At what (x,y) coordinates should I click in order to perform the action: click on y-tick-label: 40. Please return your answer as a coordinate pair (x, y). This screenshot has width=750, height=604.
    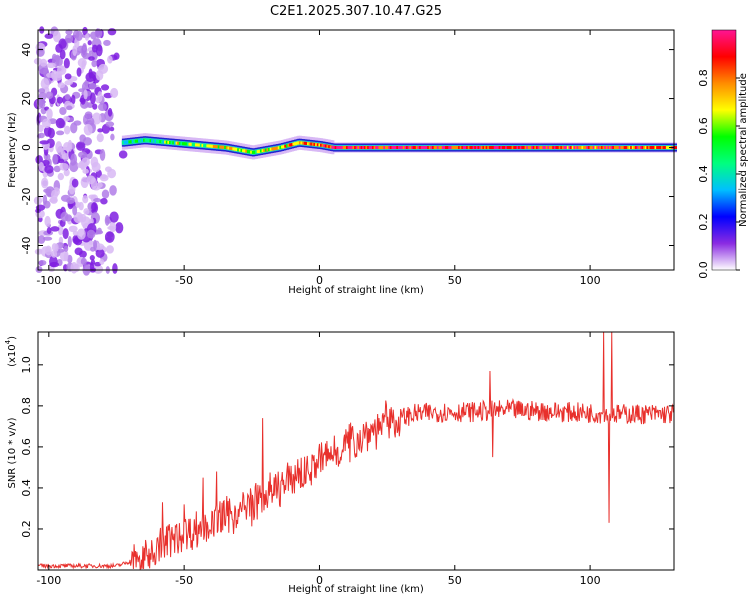
    Looking at the image, I should click on (26, 50).